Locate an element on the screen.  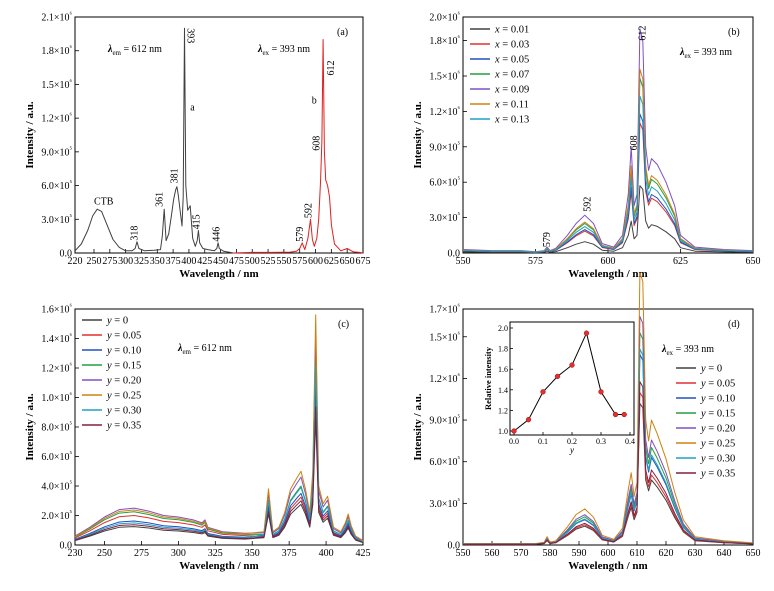
panel-a-ctb-label: CTB is located at coordinates (104, 202).